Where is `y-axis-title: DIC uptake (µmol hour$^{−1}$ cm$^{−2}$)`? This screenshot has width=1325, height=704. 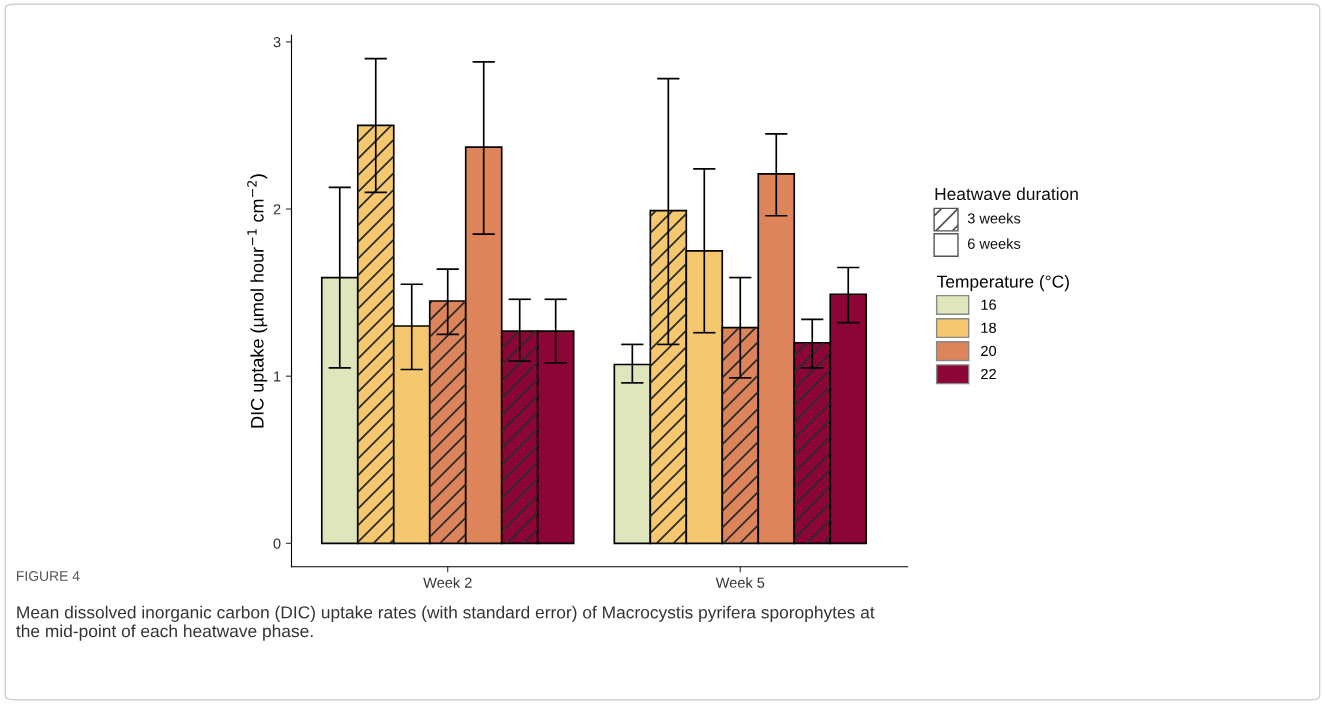 y-axis-title: DIC uptake (µmol hour$^{−1}$ cm$^{−2}$) is located at coordinates (257, 301).